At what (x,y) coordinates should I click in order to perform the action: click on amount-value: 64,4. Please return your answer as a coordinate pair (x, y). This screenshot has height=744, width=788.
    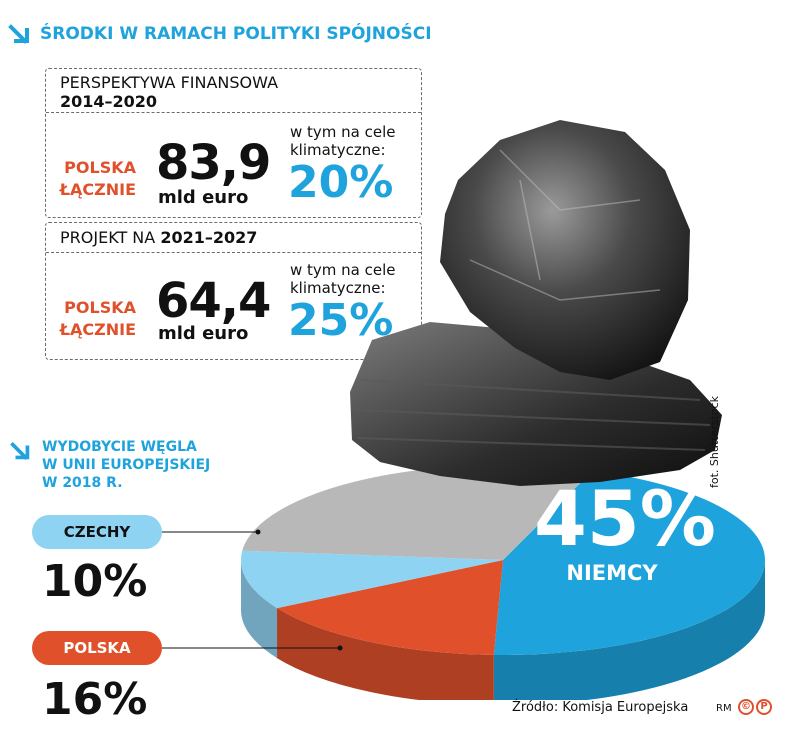
    Looking at the image, I should click on (213, 301).